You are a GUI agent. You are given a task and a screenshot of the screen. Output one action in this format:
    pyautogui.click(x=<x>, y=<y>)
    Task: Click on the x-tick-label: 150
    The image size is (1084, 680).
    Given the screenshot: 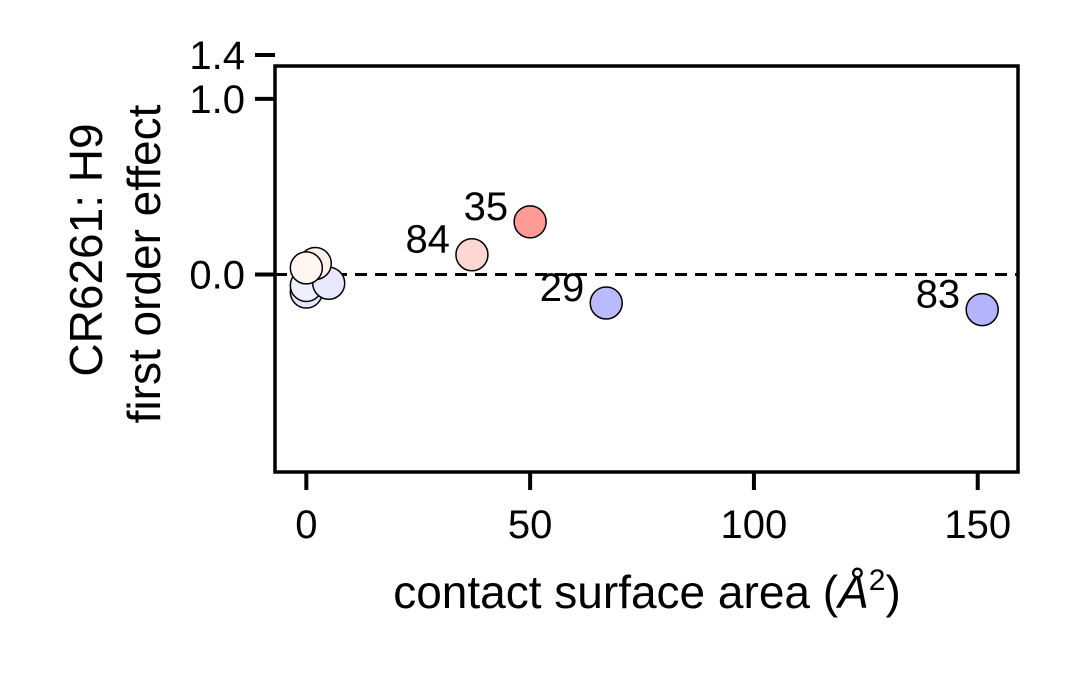 What is the action you would take?
    pyautogui.click(x=977, y=525)
    